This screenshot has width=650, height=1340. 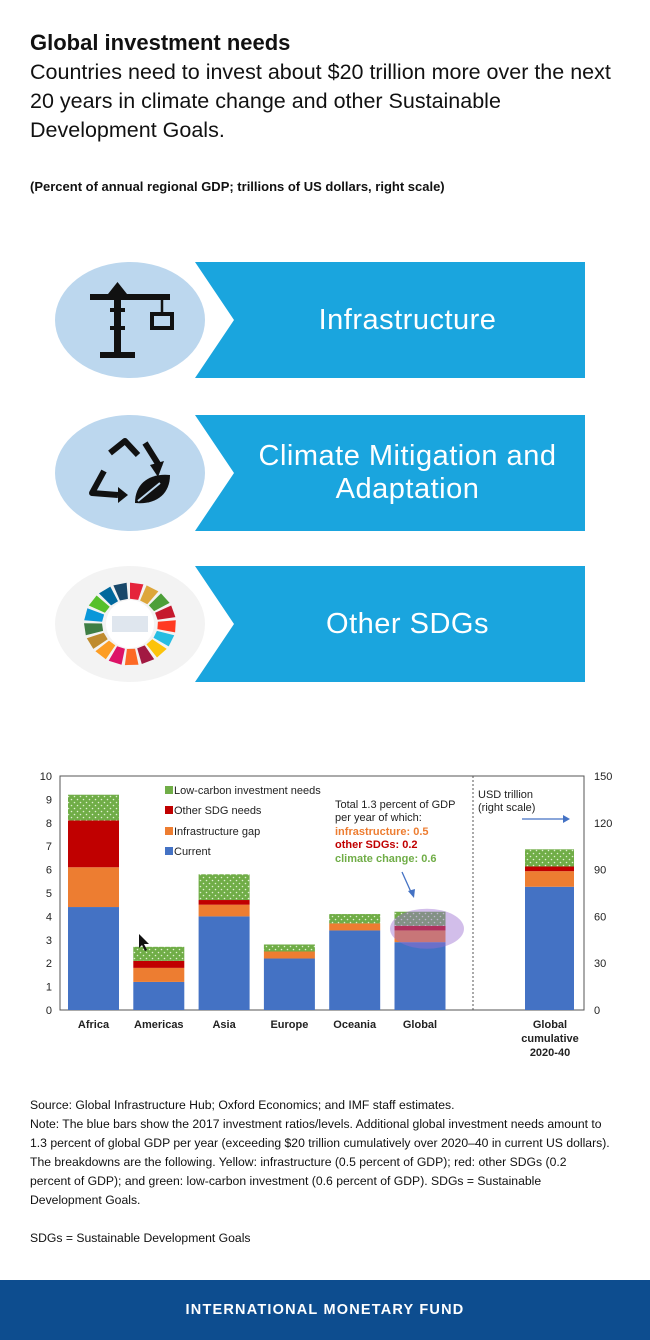 What do you see at coordinates (46, 777) in the screenshot?
I see `y-tick-left: 10` at bounding box center [46, 777].